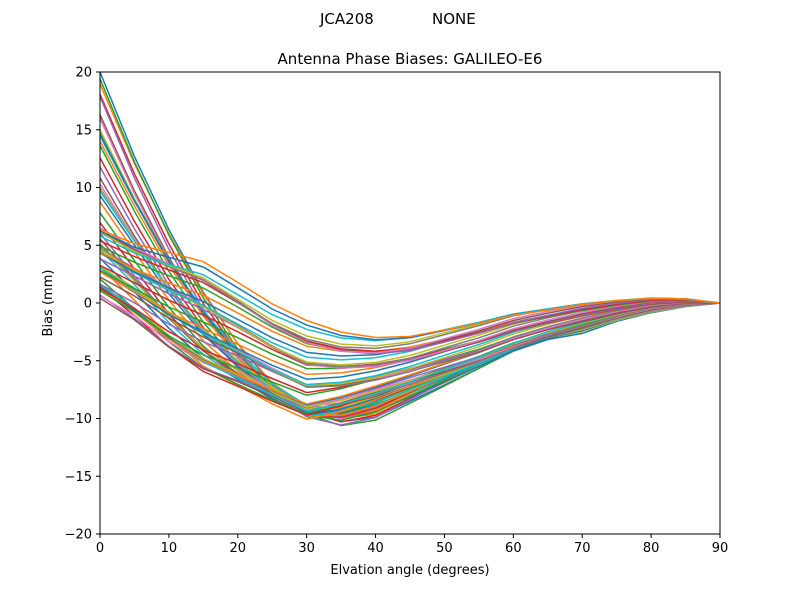 The width and height of the screenshot is (800, 600). What do you see at coordinates (83, 130) in the screenshot?
I see `y-tick-label: 15` at bounding box center [83, 130].